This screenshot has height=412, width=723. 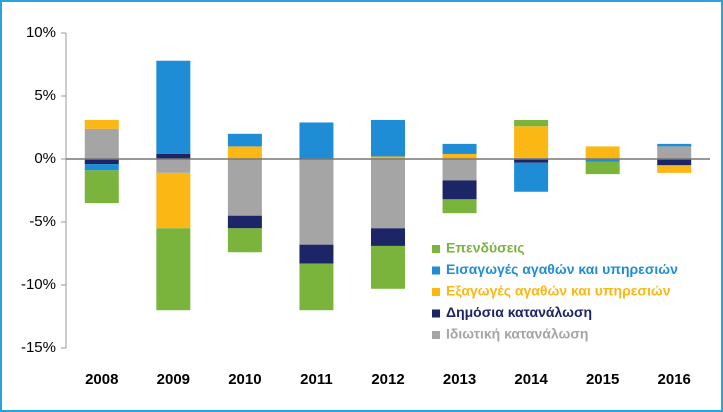 What do you see at coordinates (387, 379) in the screenshot?
I see `x-tick-label: 2012` at bounding box center [387, 379].